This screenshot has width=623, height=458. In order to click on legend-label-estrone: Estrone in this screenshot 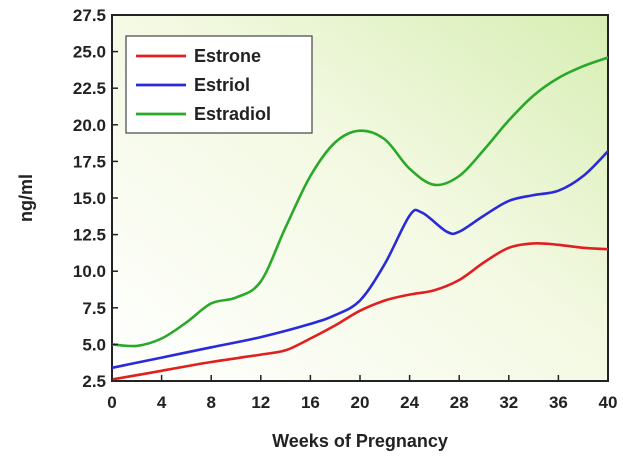, I will do `click(227, 56)`.